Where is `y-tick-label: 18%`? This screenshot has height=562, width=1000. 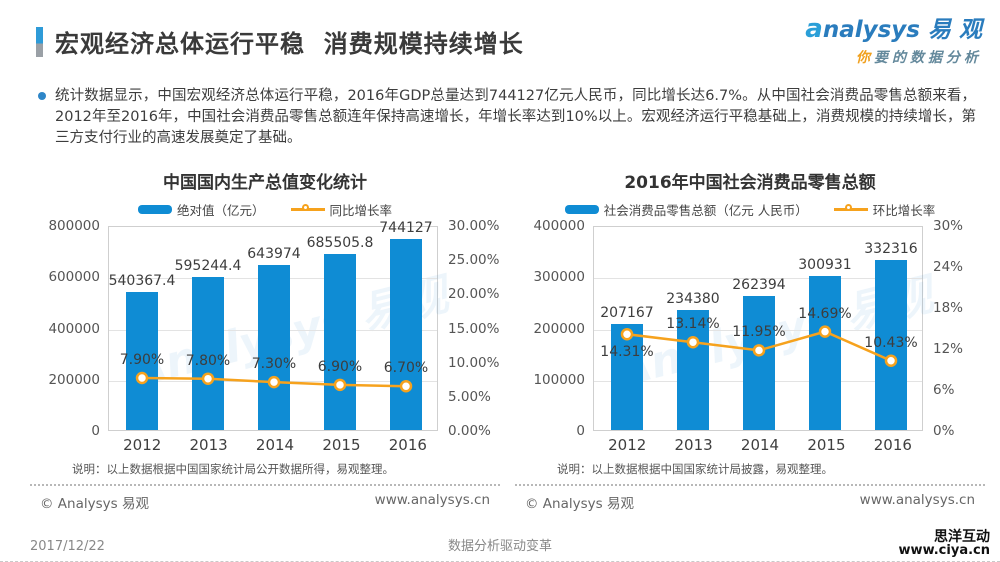
y-tick-label: 18% is located at coordinates (948, 308).